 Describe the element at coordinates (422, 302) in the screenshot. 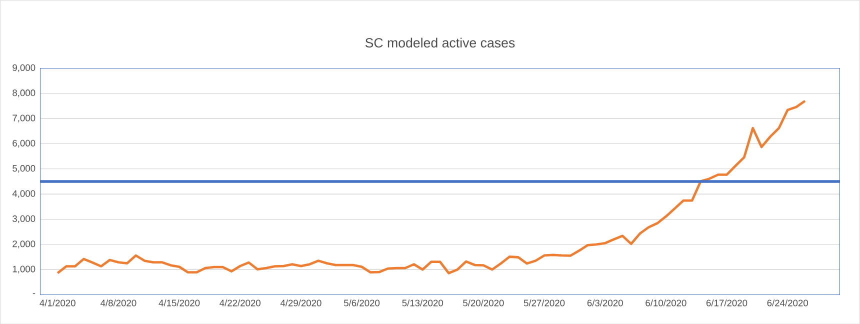

I see `x-tick-label: 5/13/2020` at that location.